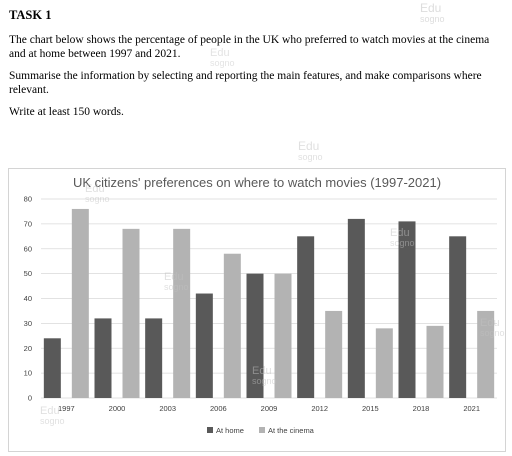  What do you see at coordinates (28, 348) in the screenshot?
I see `y-tick-label: 20` at bounding box center [28, 348].